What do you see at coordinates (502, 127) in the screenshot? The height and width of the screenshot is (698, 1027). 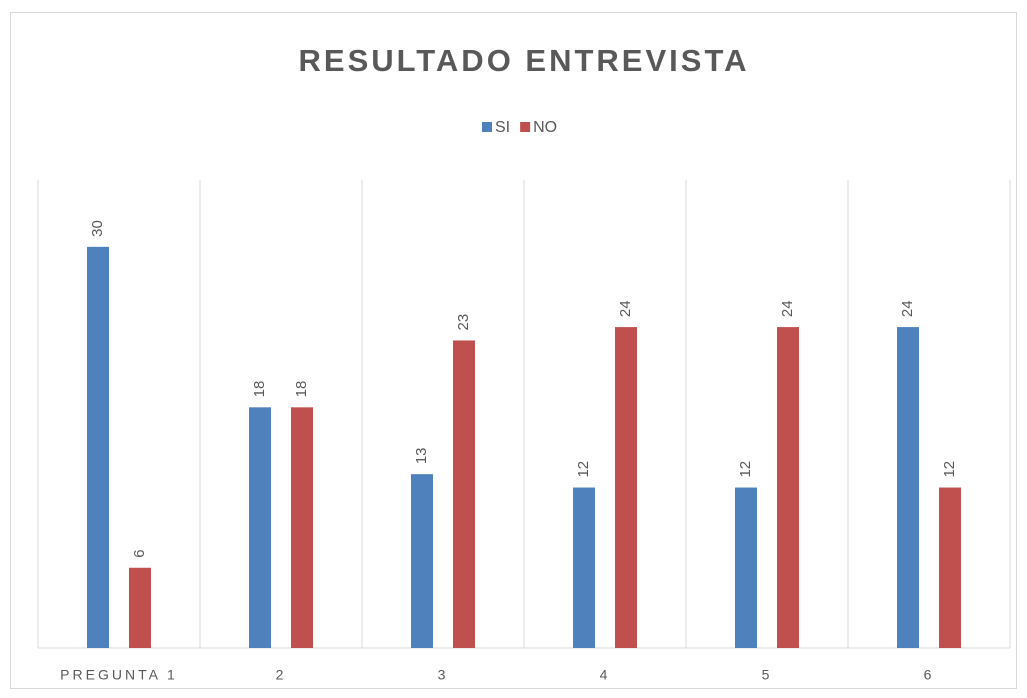 I see `legend-label: SI` at bounding box center [502, 127].